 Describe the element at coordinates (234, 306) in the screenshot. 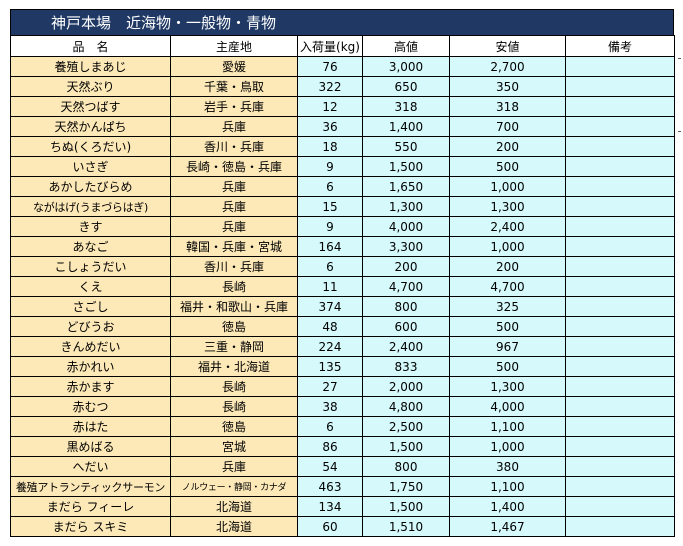

I see `cell-origin: 福井・和歌山・兵庫` at that location.